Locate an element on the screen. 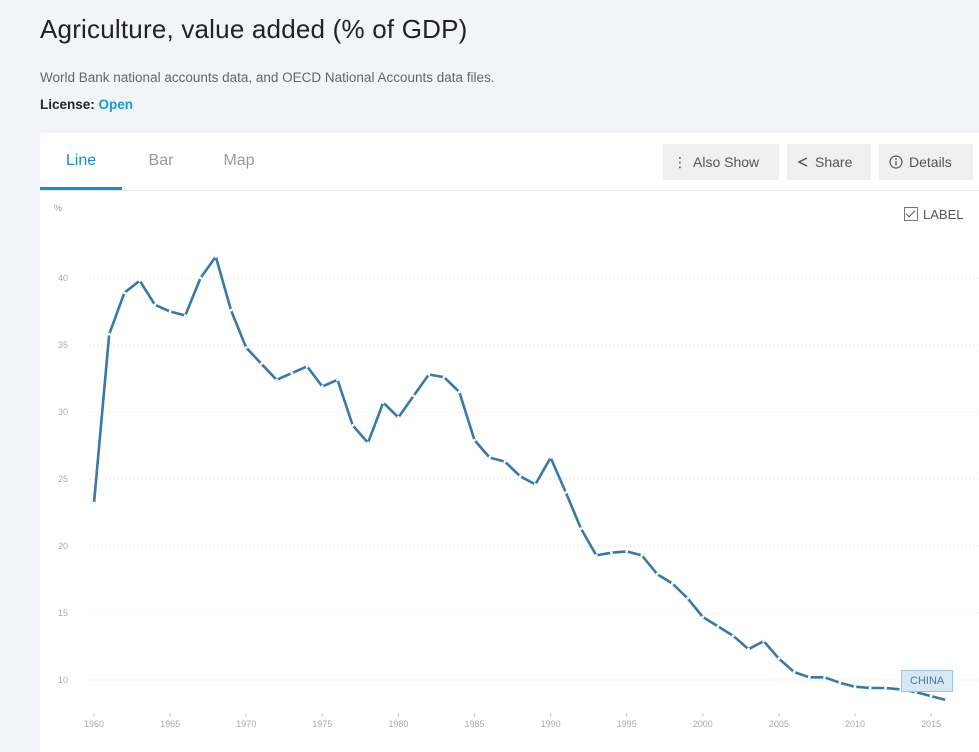 This screenshot has width=979, height=752. y-tick-label: 30 is located at coordinates (63, 412).